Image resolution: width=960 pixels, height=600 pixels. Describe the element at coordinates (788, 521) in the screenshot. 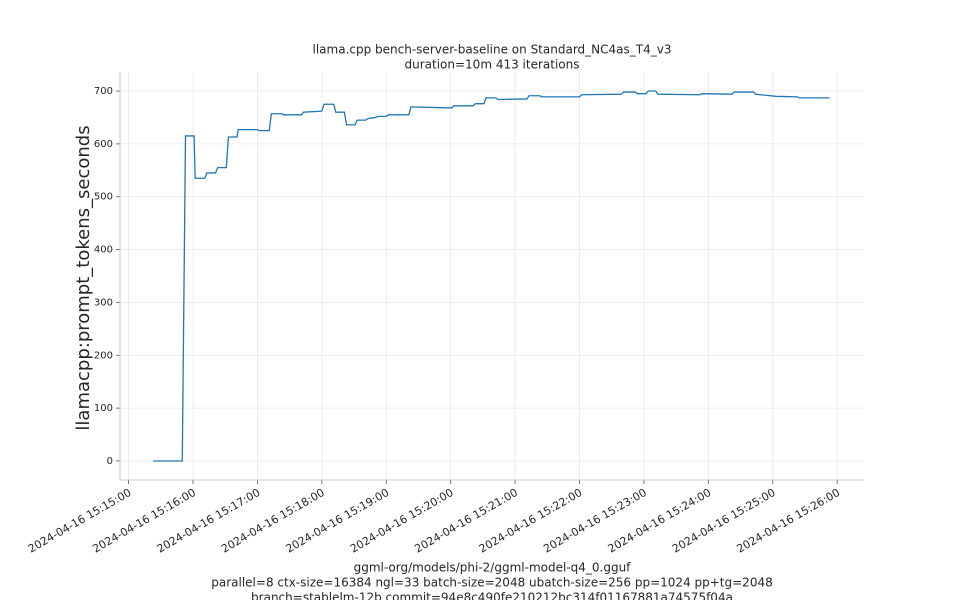

I see `x-tick-label: 2024-04-16 15:26:00` at that location.